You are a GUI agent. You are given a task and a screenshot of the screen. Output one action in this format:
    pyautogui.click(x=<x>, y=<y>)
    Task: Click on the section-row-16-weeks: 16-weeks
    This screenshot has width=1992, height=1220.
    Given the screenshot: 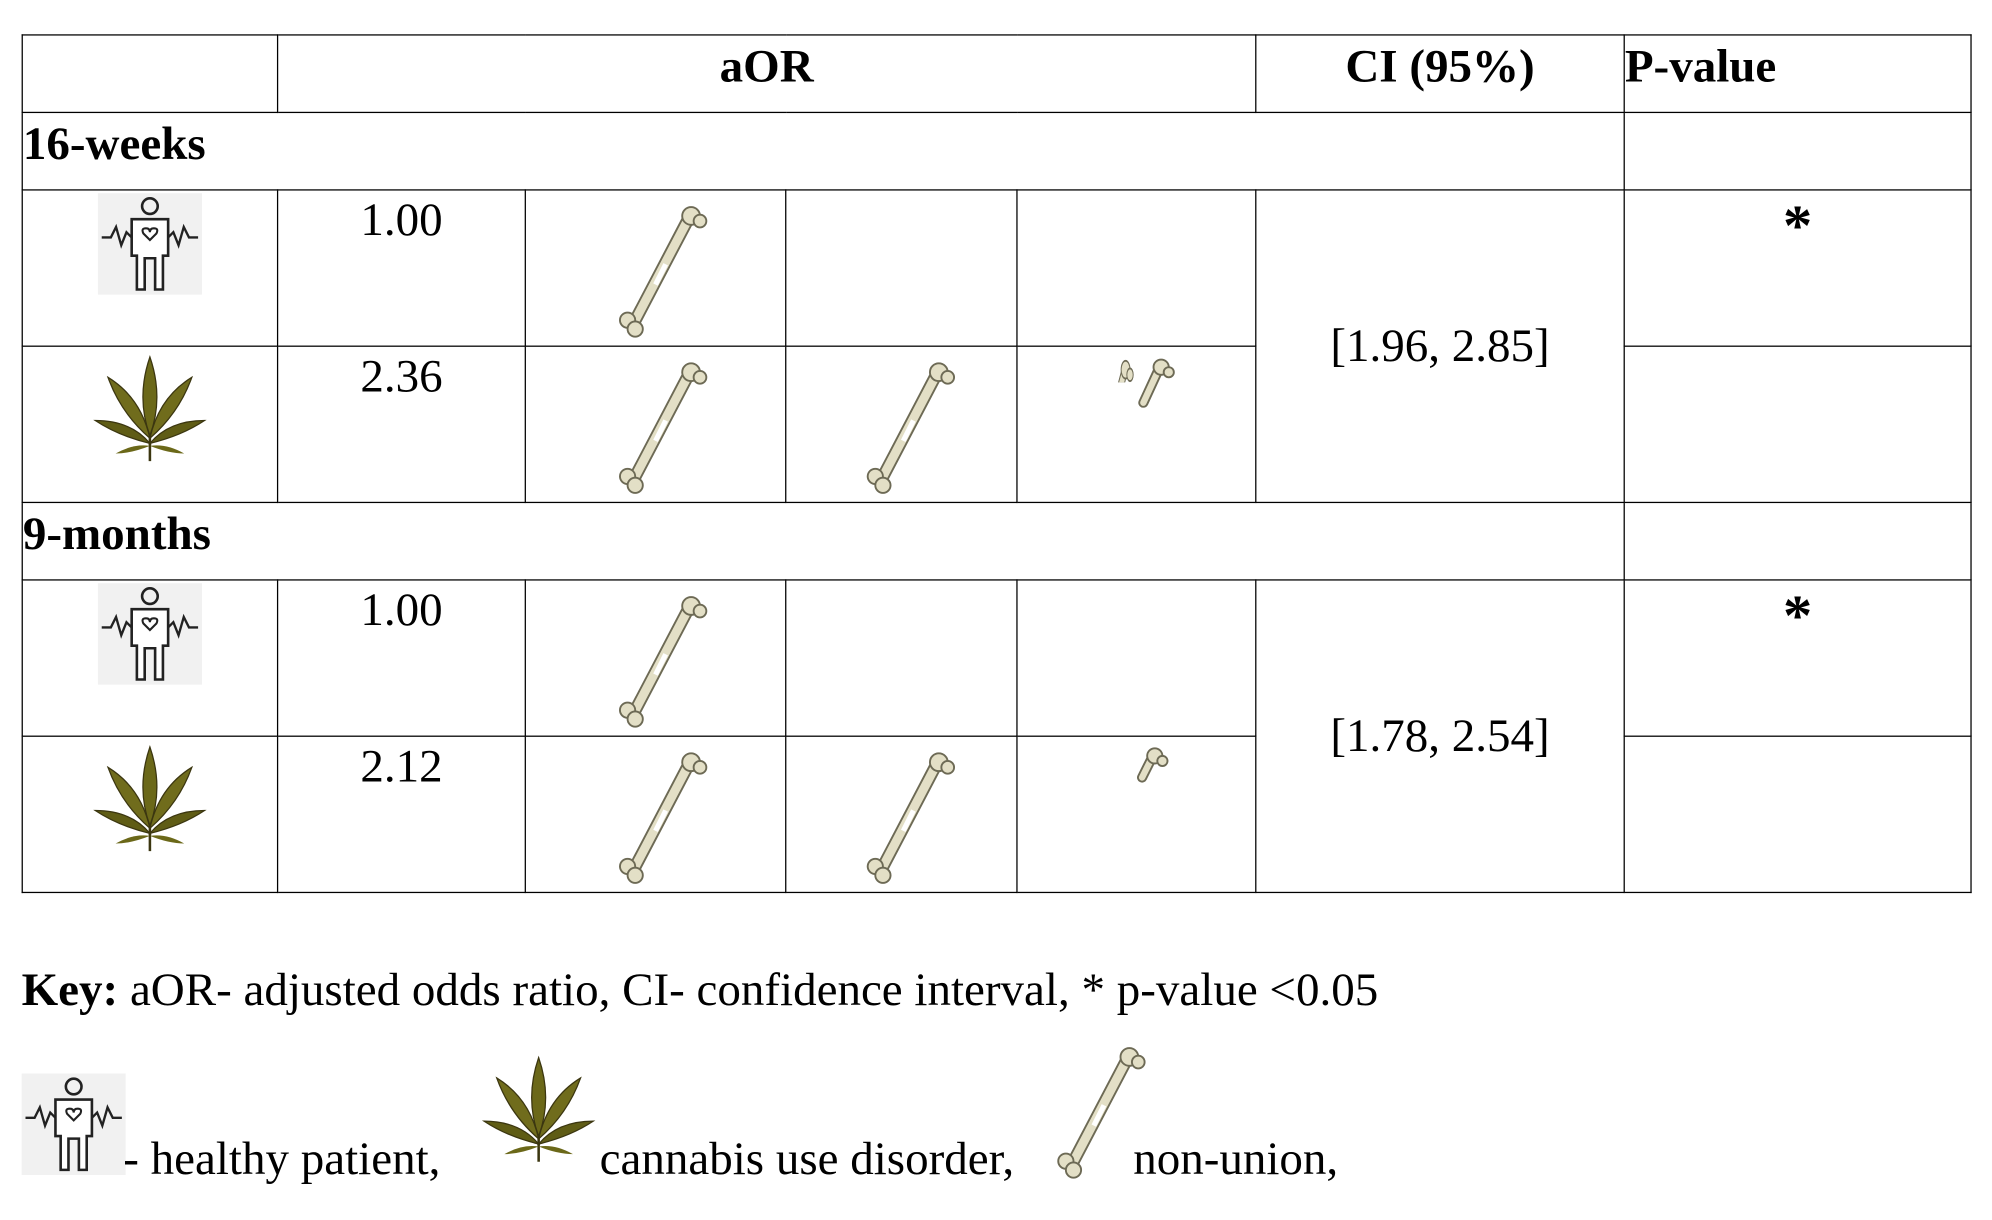 What is the action you would take?
    pyautogui.click(x=996, y=151)
    